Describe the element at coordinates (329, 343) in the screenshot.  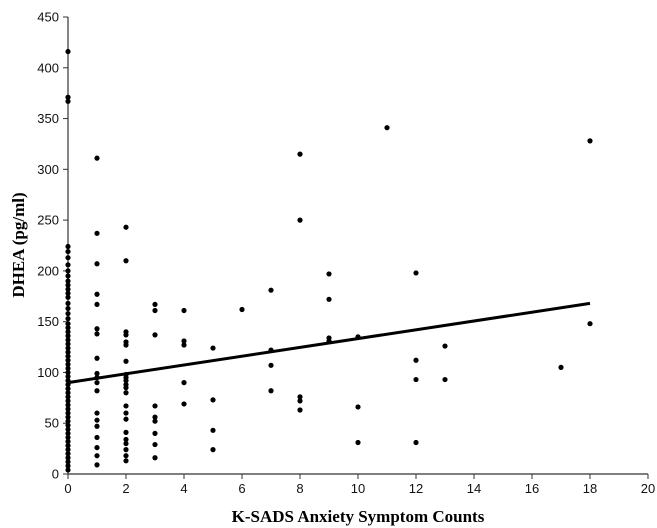
I see `trend-line` at that location.